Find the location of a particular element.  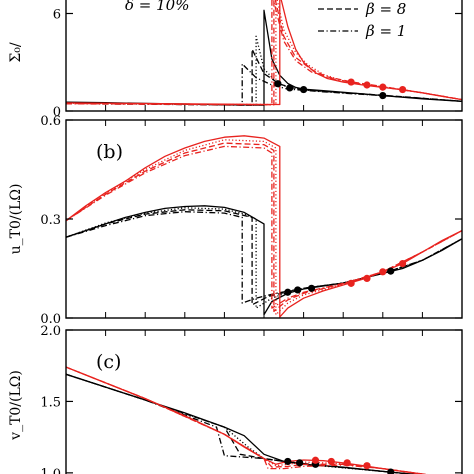

panel-label: (c) is located at coordinates (108, 362).